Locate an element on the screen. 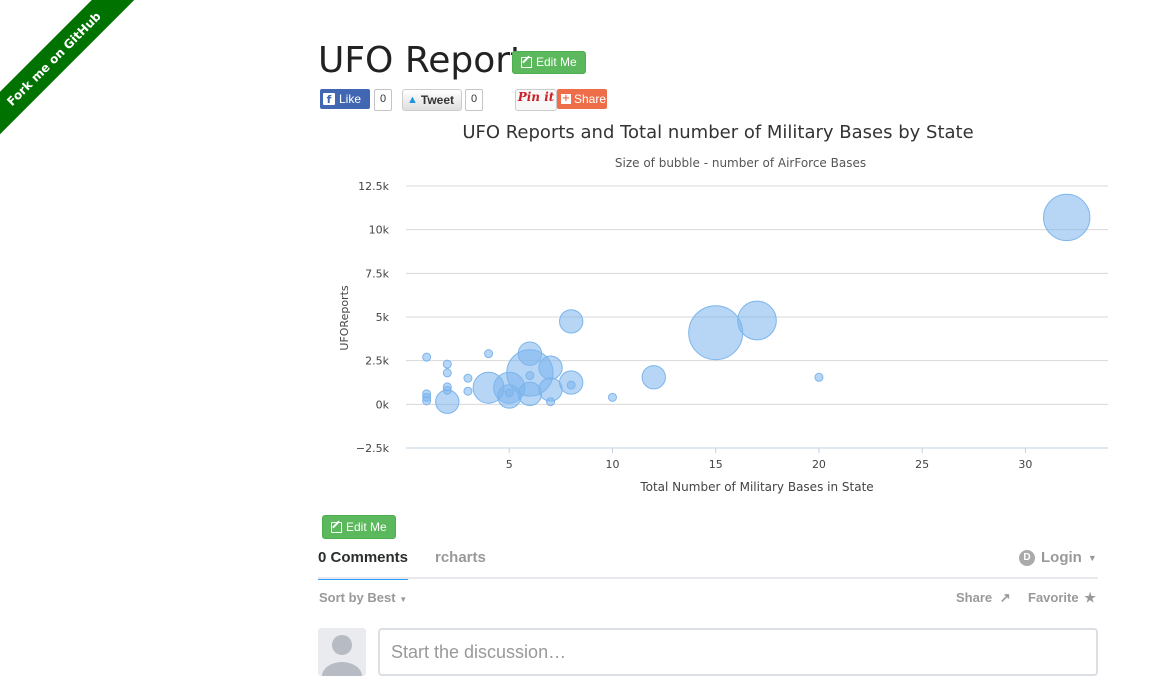  fork-me-github-ribbon: Fork me on GitHub is located at coordinates (67, 69).